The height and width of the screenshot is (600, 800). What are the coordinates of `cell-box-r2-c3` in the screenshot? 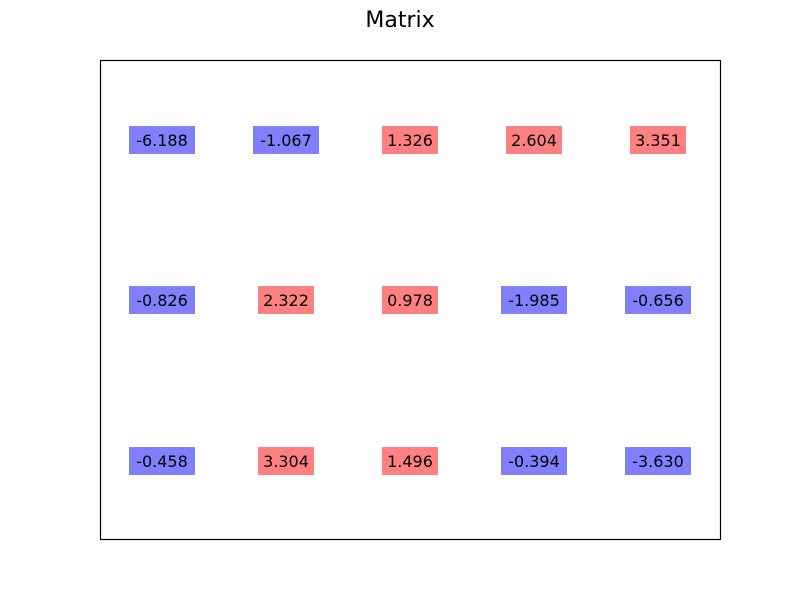 It's located at (534, 461).